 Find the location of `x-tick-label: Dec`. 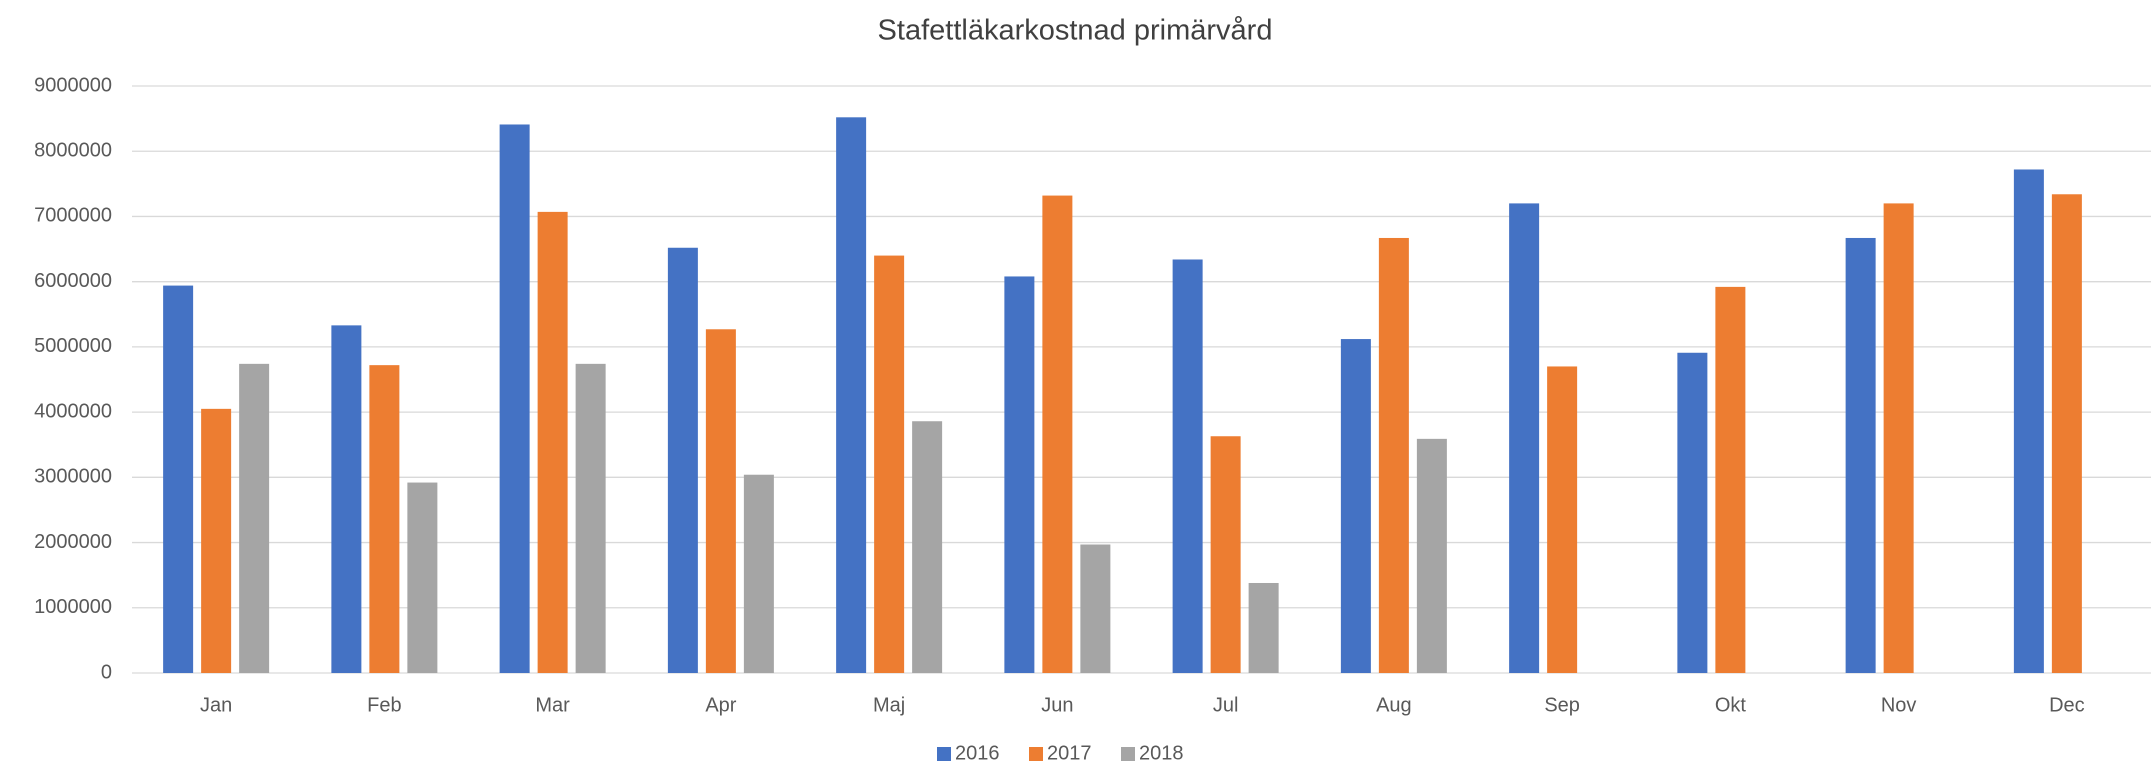

x-tick-label: Dec is located at coordinates (2067, 705).